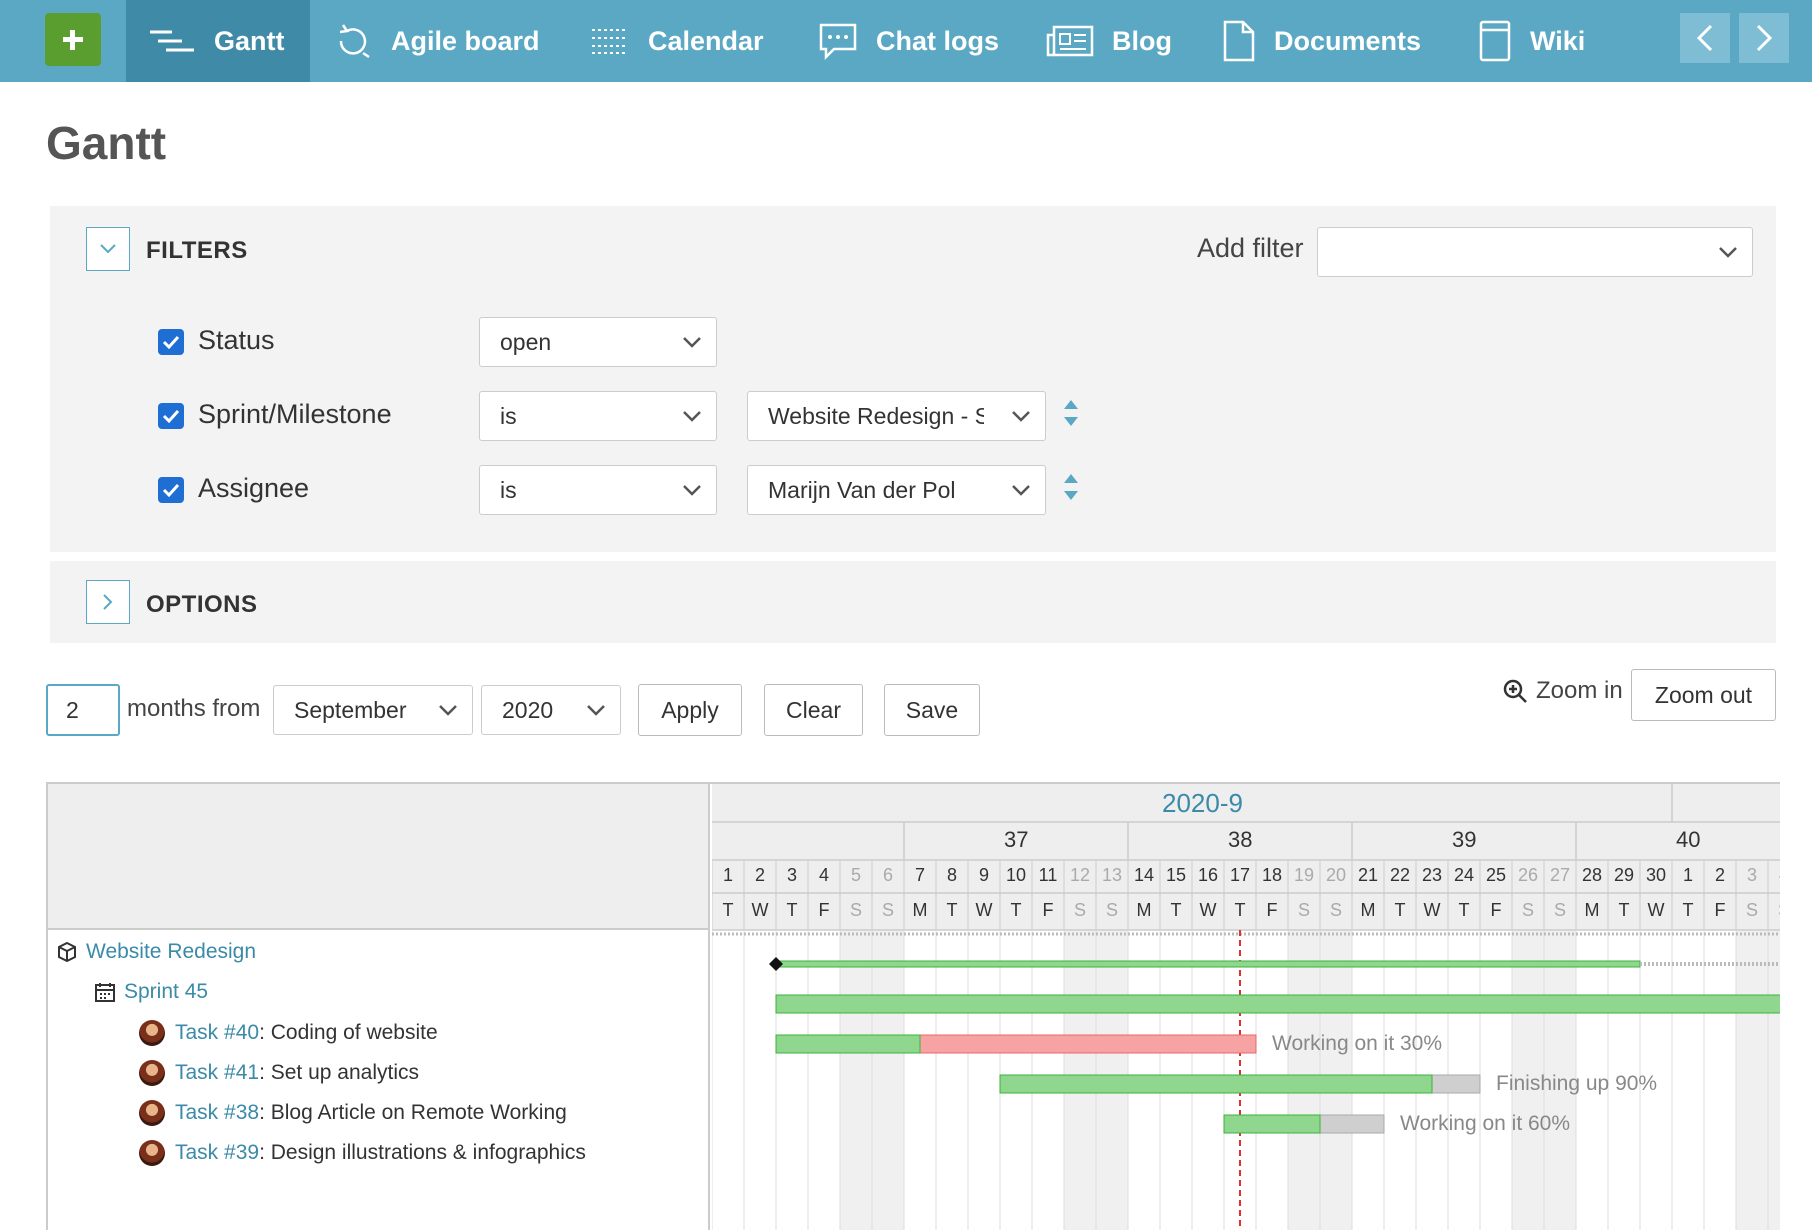 This screenshot has width=1812, height=1230. What do you see at coordinates (813, 710) in the screenshot?
I see `clear-button: Clear` at bounding box center [813, 710].